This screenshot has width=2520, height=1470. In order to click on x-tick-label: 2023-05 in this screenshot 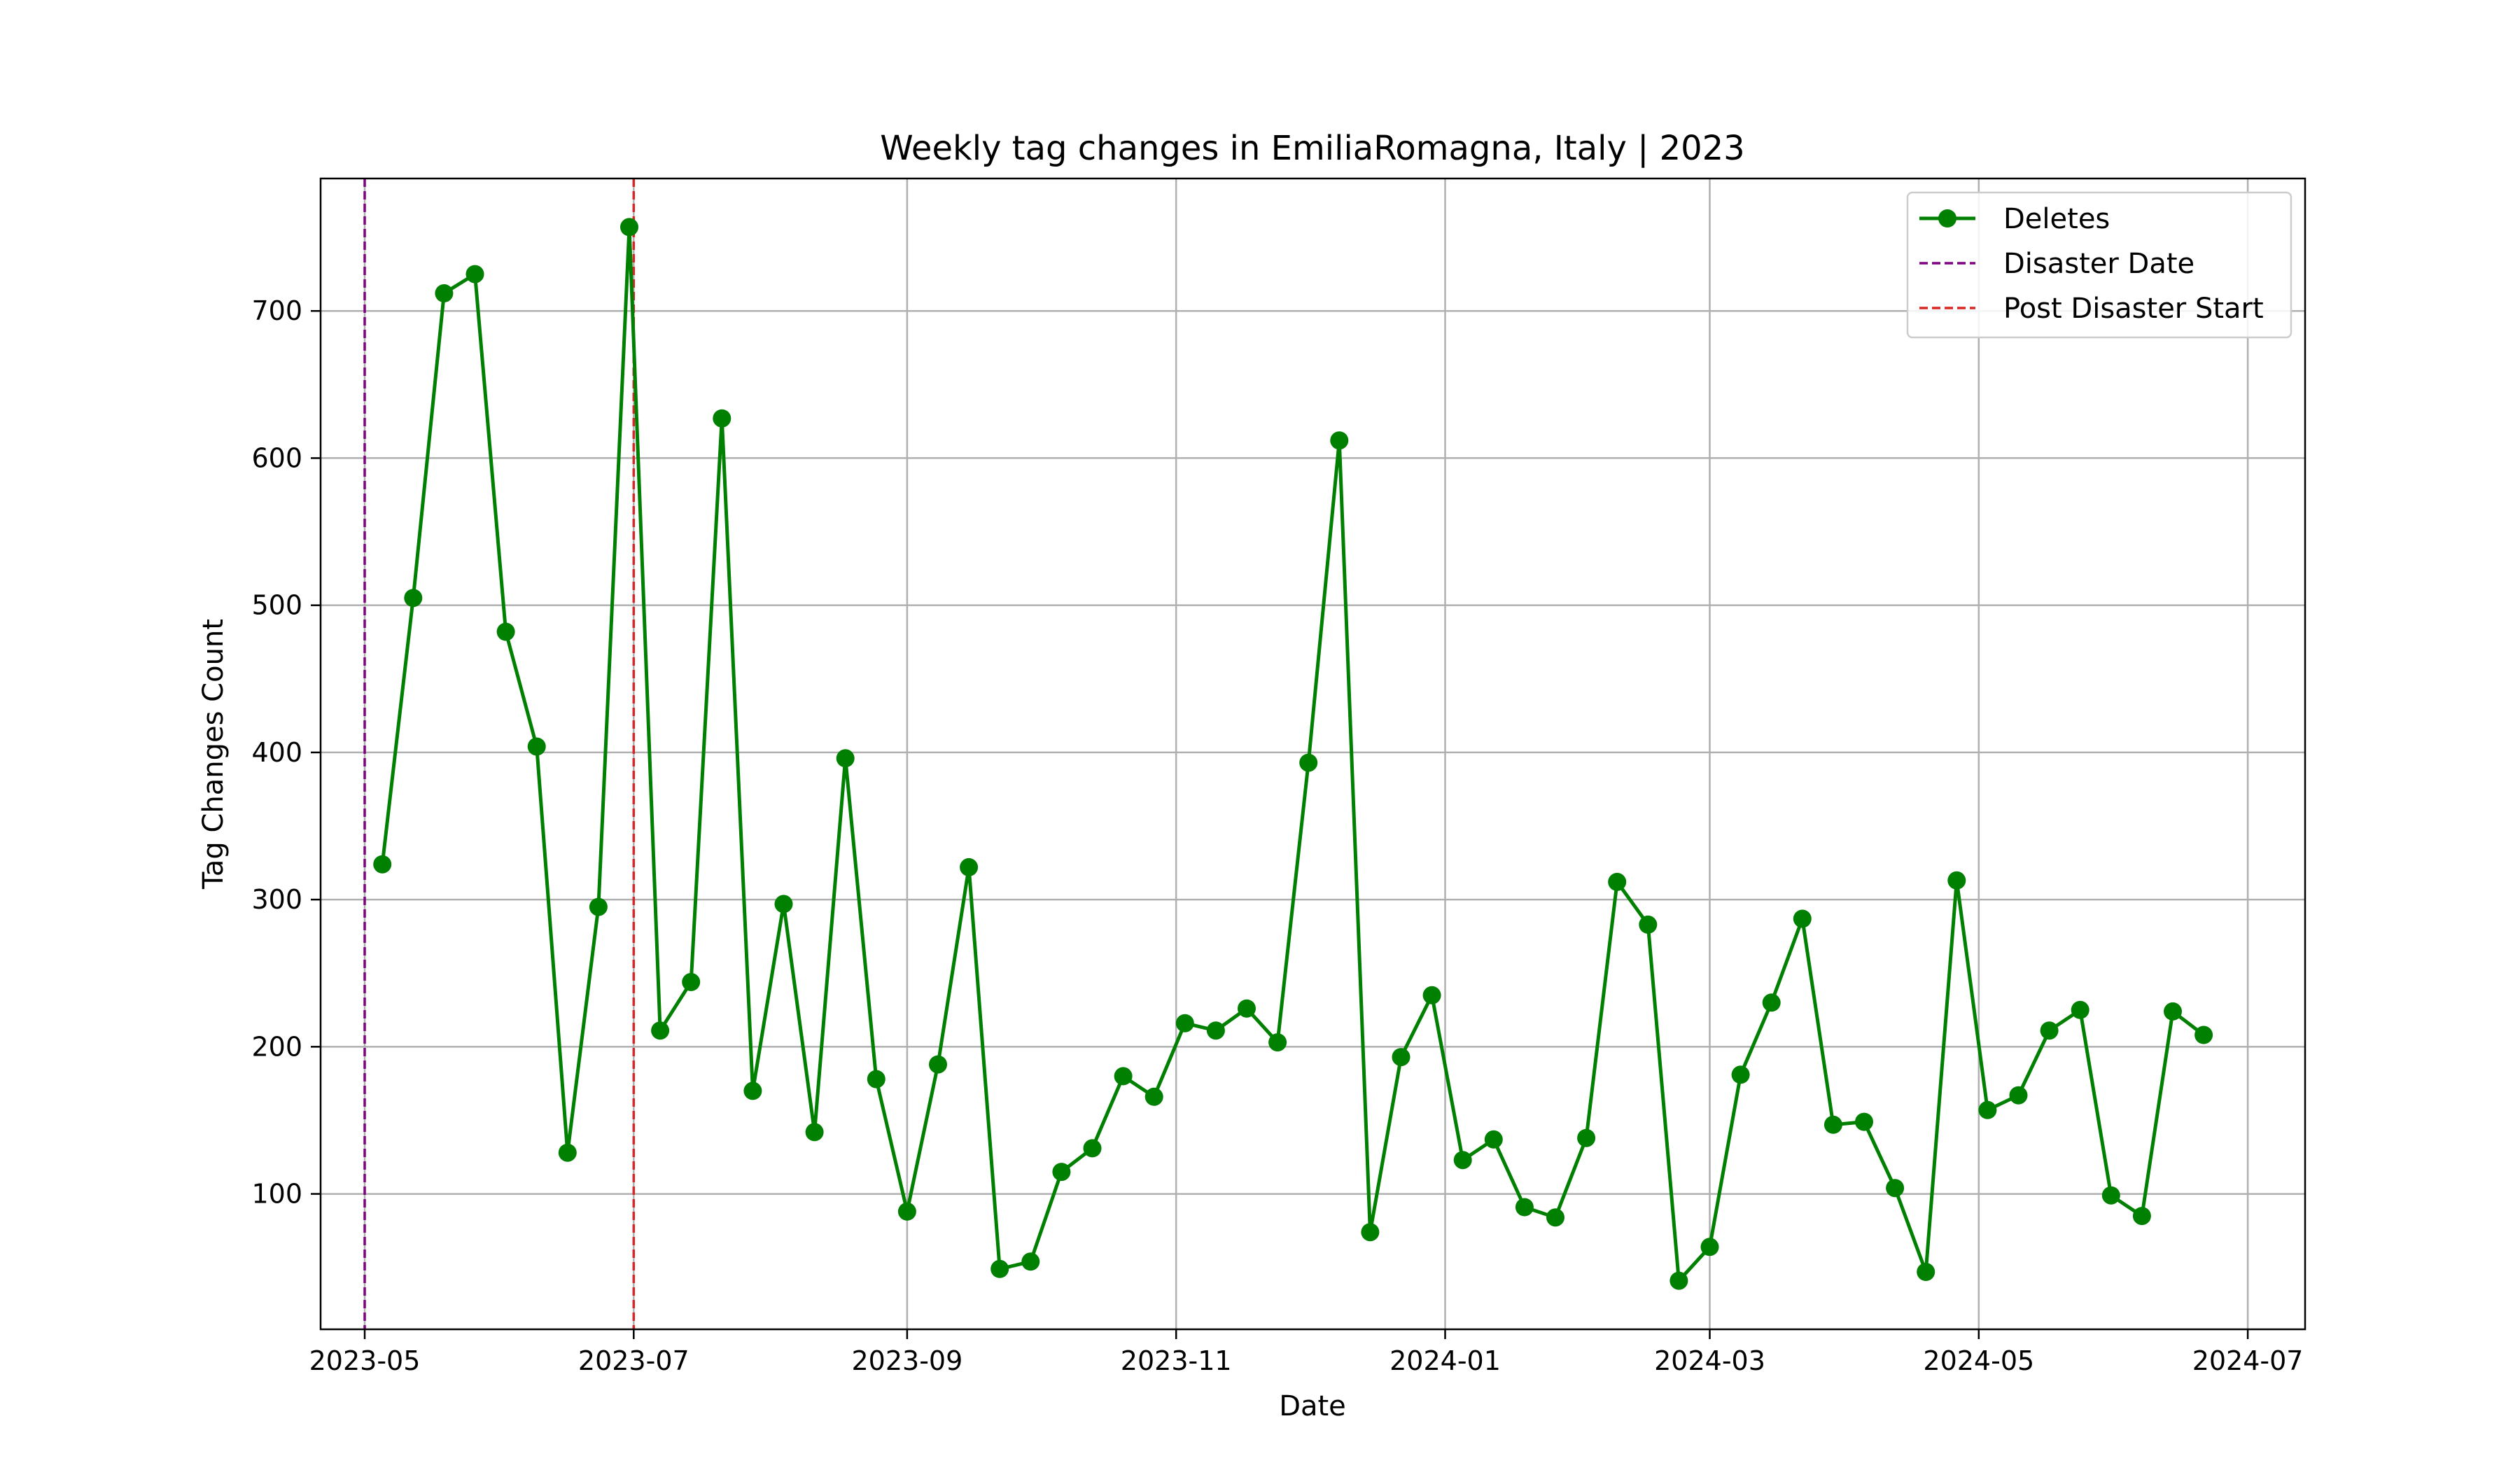, I will do `click(365, 1360)`.